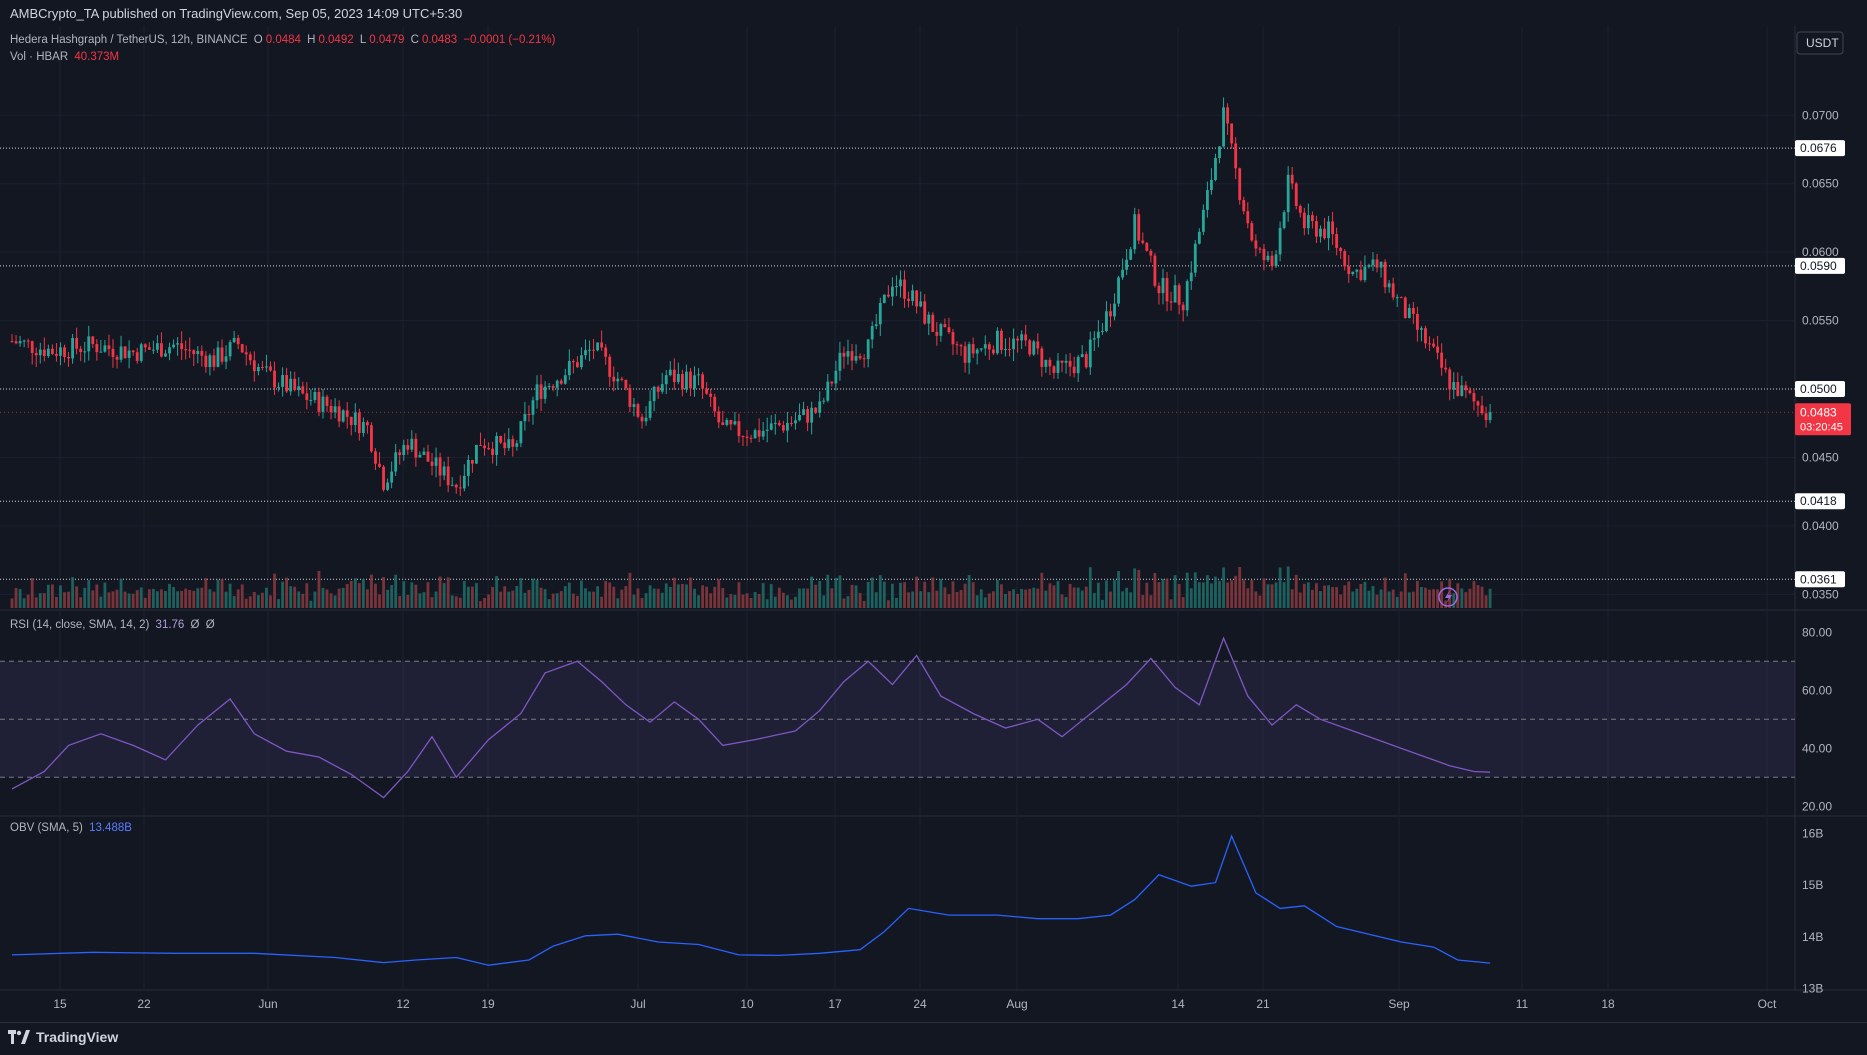  I want to click on level-label-box, so click(1820, 389).